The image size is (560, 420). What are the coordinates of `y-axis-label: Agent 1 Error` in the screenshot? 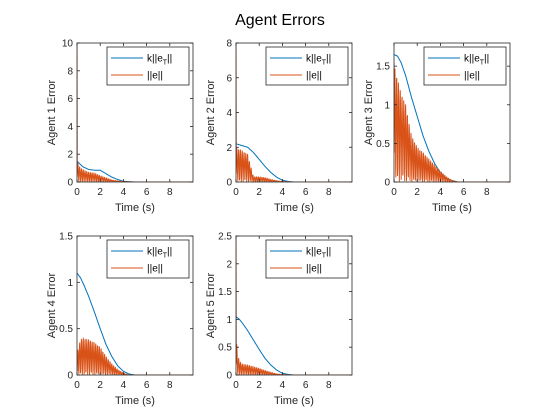 It's located at (52, 112).